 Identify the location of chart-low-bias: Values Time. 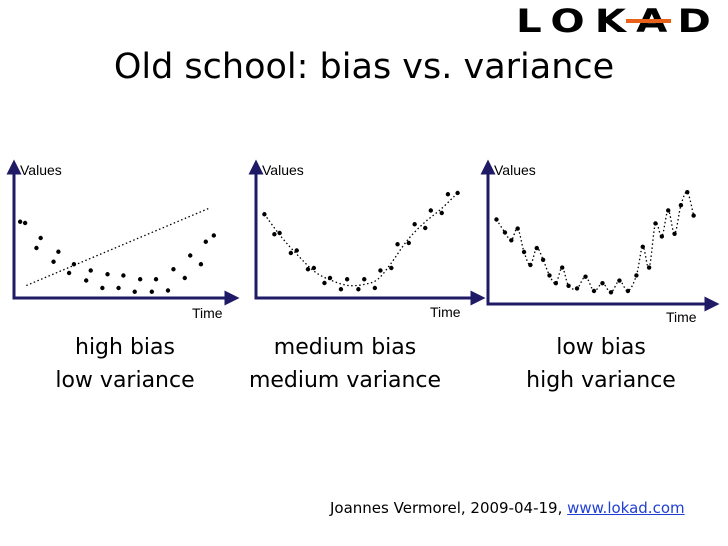
(600, 242).